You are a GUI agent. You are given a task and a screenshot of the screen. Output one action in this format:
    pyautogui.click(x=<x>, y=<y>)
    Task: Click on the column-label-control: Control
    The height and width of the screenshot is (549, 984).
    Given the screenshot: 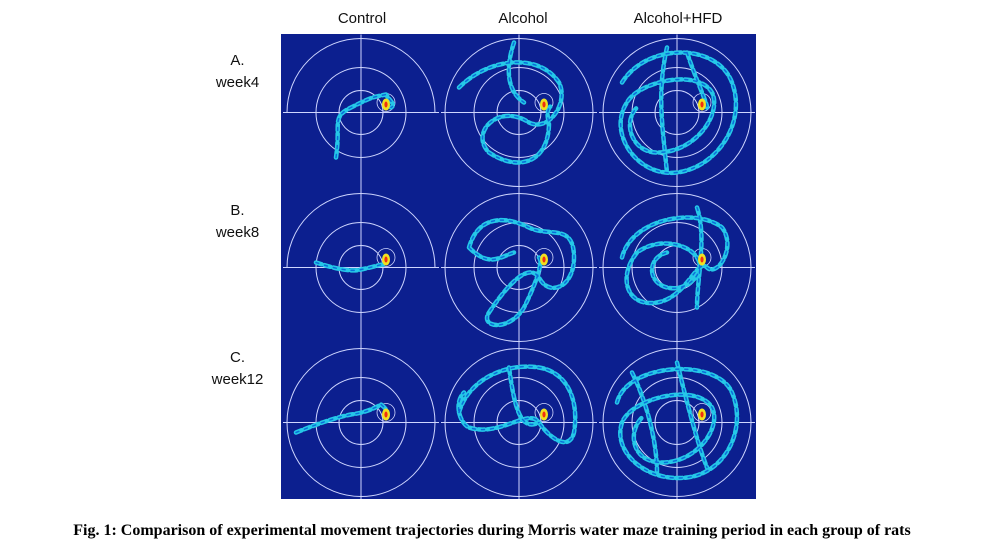 What is the action you would take?
    pyautogui.click(x=362, y=18)
    